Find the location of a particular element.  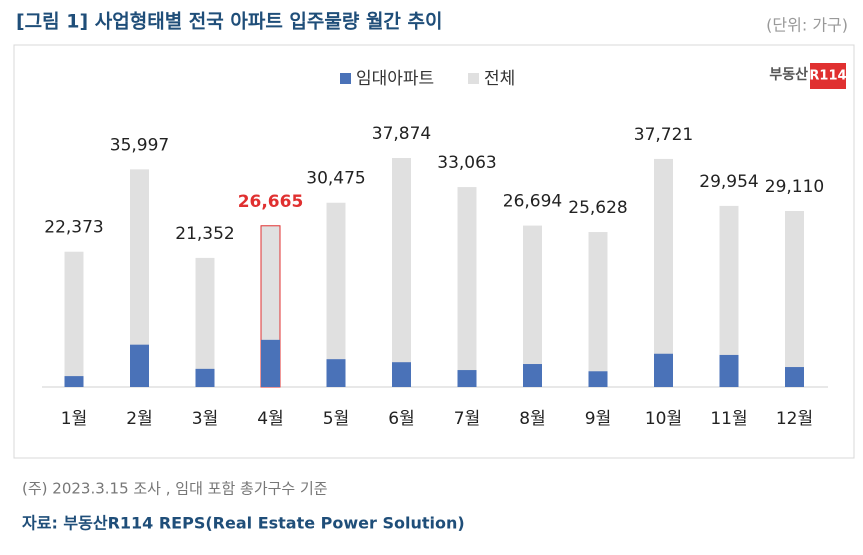

x-tick-label: 12월 is located at coordinates (794, 419).